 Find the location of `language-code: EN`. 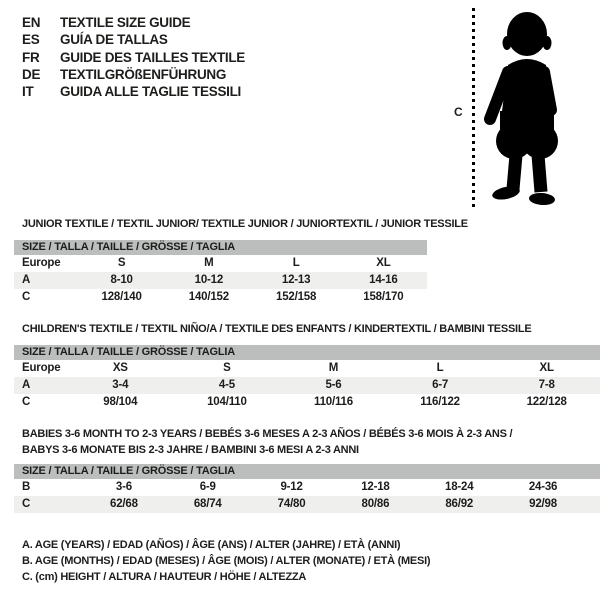

language-code: EN is located at coordinates (31, 22).